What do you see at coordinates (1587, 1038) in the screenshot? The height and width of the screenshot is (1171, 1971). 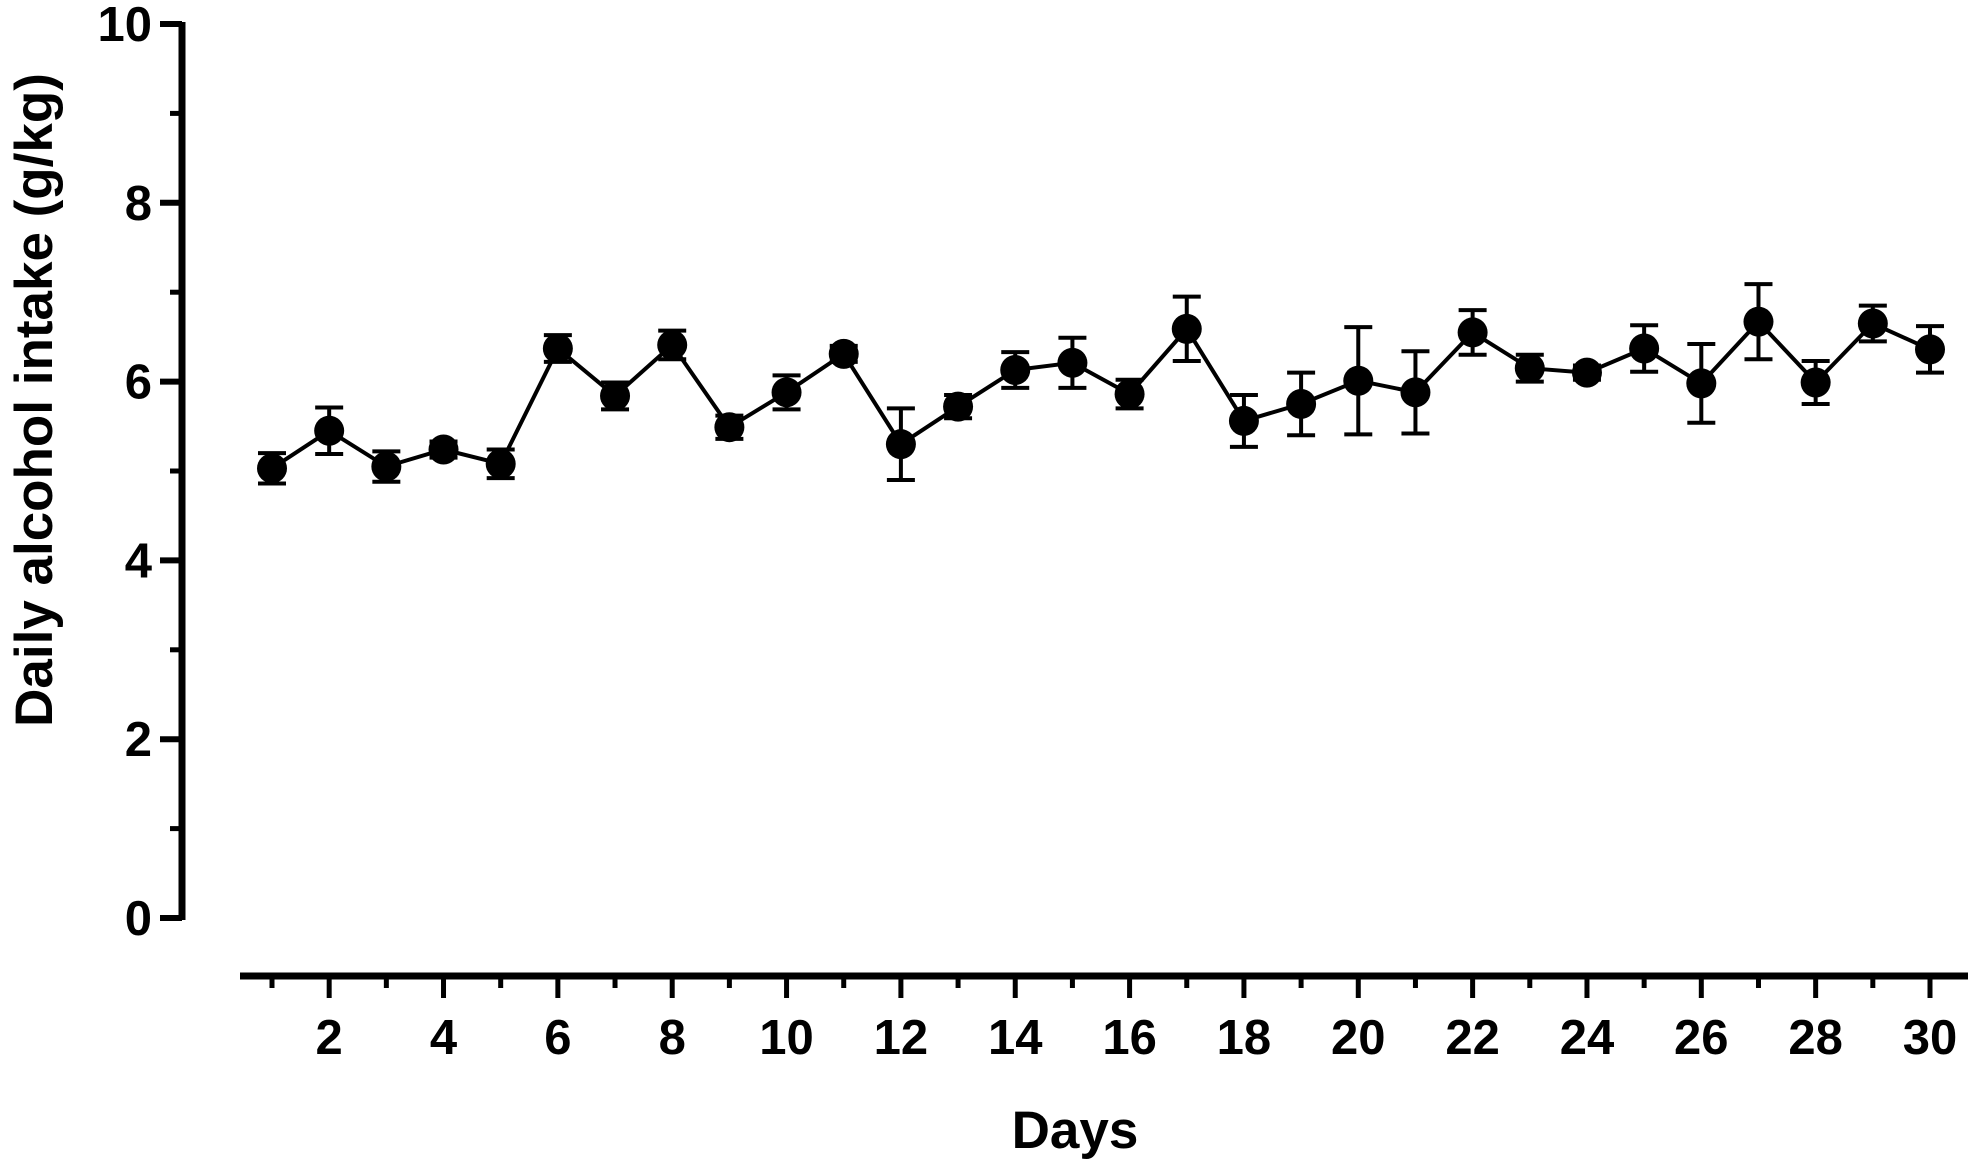 I see `x-tick-label: 24` at bounding box center [1587, 1038].